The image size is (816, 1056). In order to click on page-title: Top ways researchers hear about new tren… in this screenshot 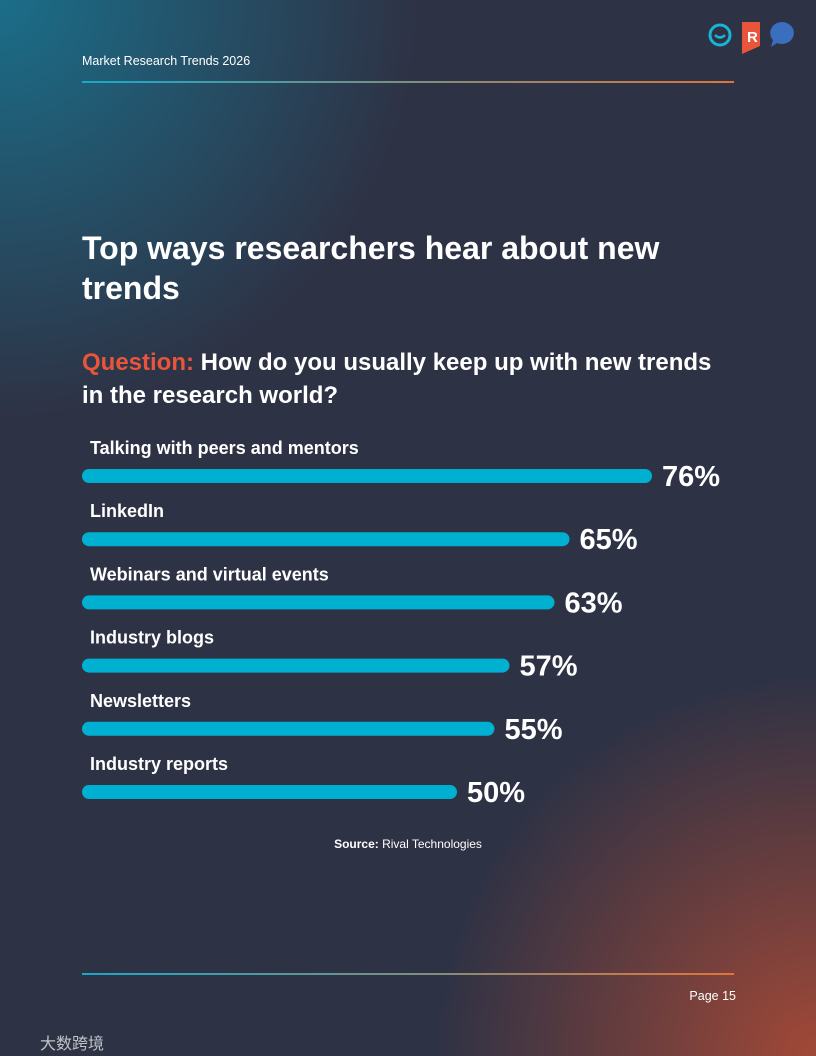, I will do `click(371, 268)`.